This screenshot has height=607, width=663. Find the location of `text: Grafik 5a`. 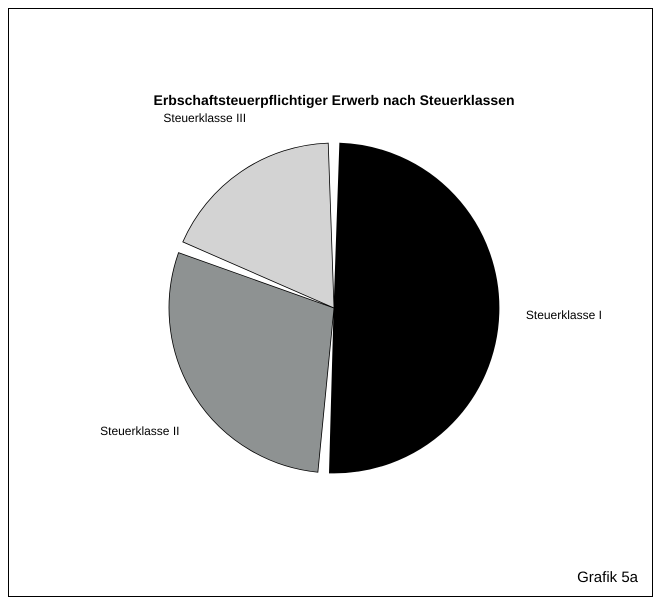

text: Grafik 5a is located at coordinates (607, 577).